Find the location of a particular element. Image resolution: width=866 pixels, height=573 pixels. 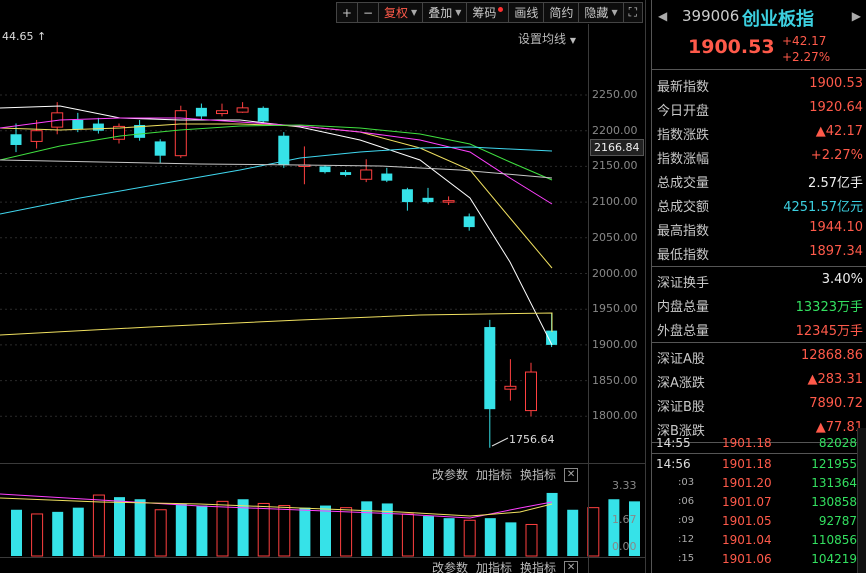

tick-time: :06 is located at coordinates (686, 501).